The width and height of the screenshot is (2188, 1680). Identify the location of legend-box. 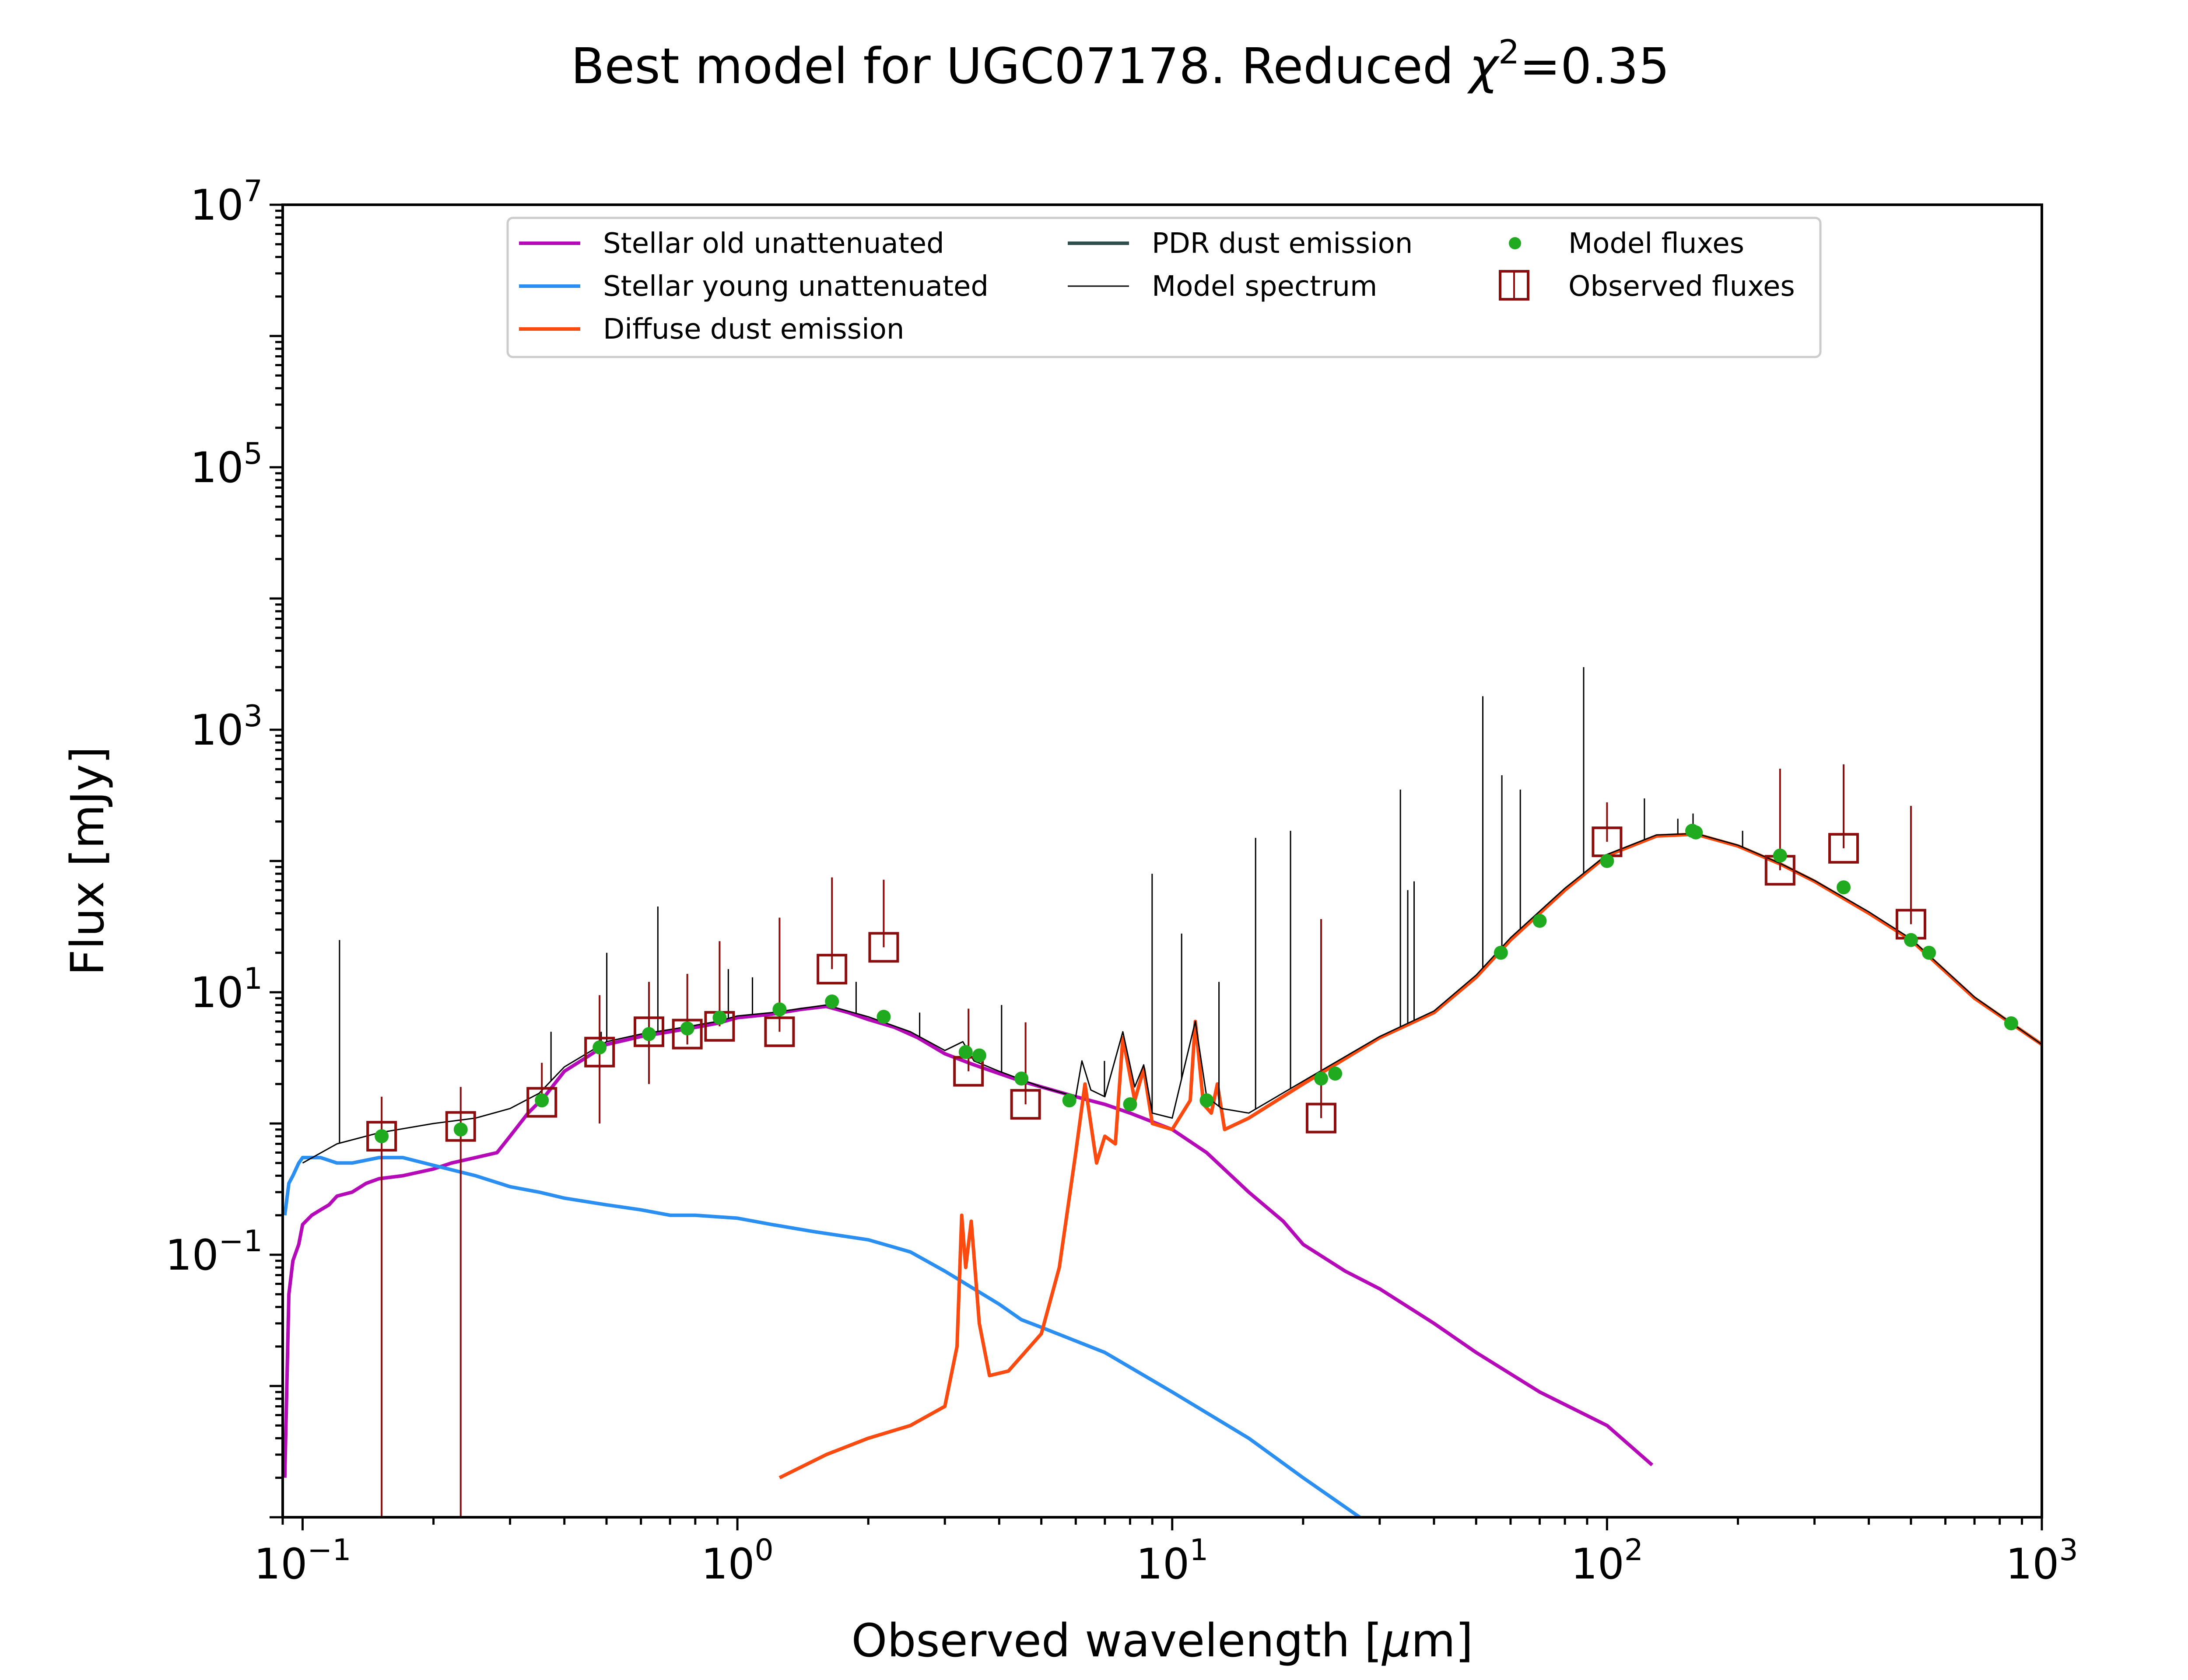
(1164, 287).